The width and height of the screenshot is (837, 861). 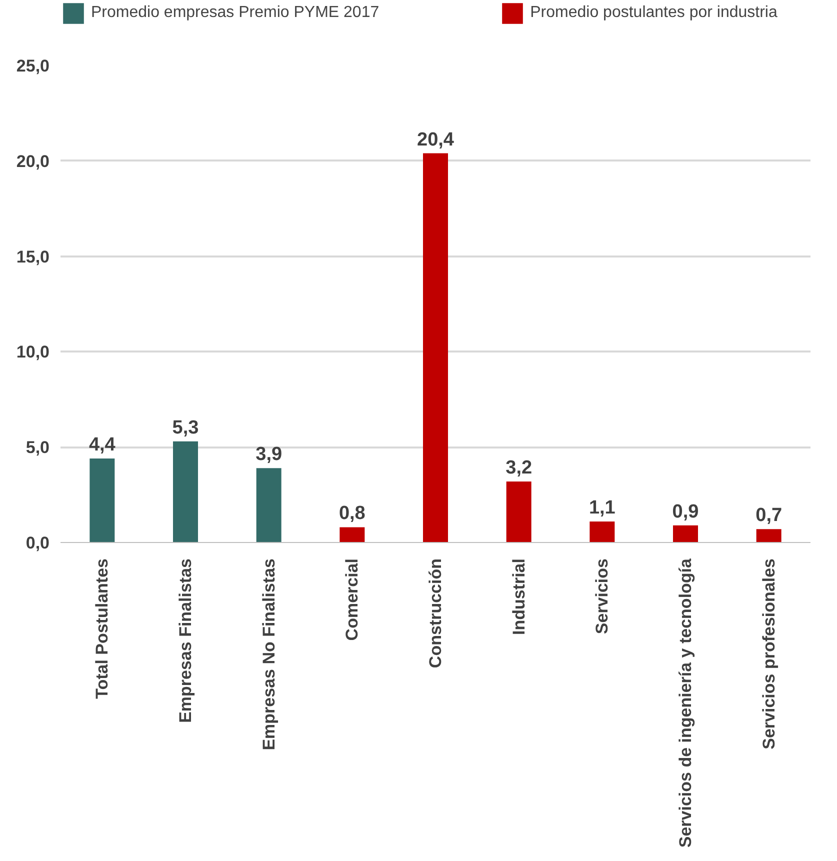 I want to click on y-tick-label: 10,0, so click(x=33, y=352).